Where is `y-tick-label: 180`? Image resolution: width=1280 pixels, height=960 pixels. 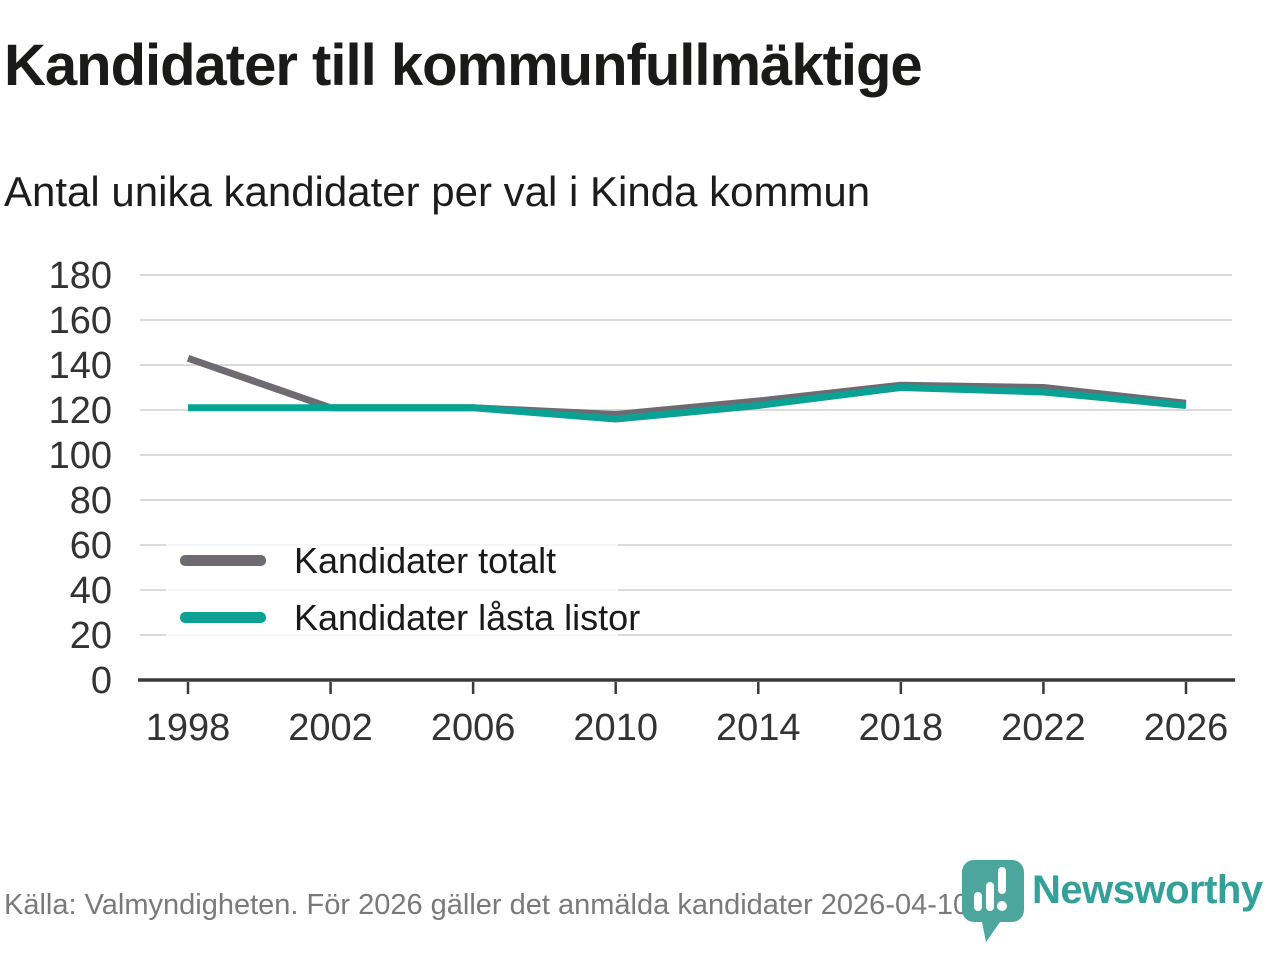
y-tick-label: 180 is located at coordinates (80, 276).